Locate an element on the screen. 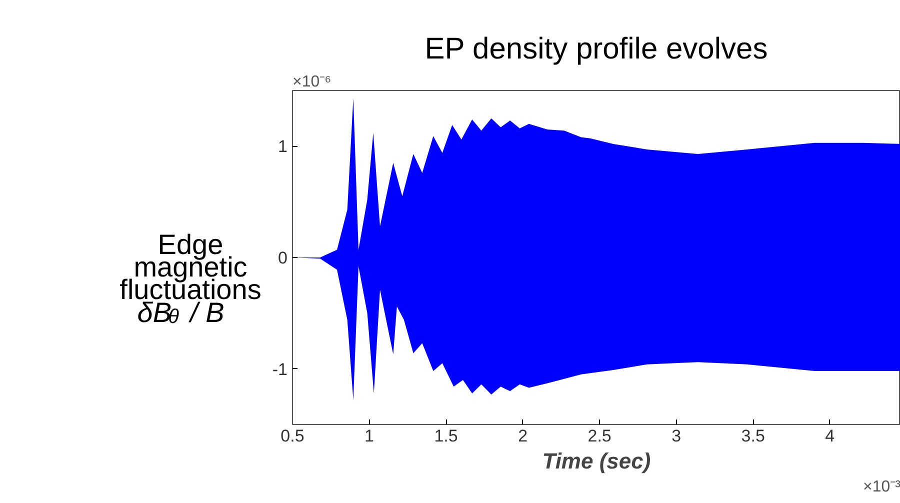 The height and width of the screenshot is (503, 900). y-tick-label: -1 is located at coordinates (280, 369).